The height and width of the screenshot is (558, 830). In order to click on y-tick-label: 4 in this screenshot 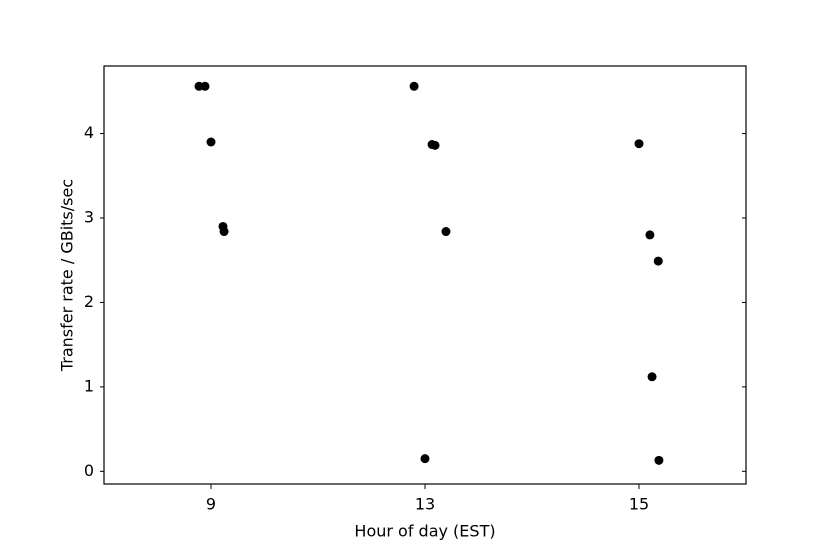, I will do `click(89, 132)`.